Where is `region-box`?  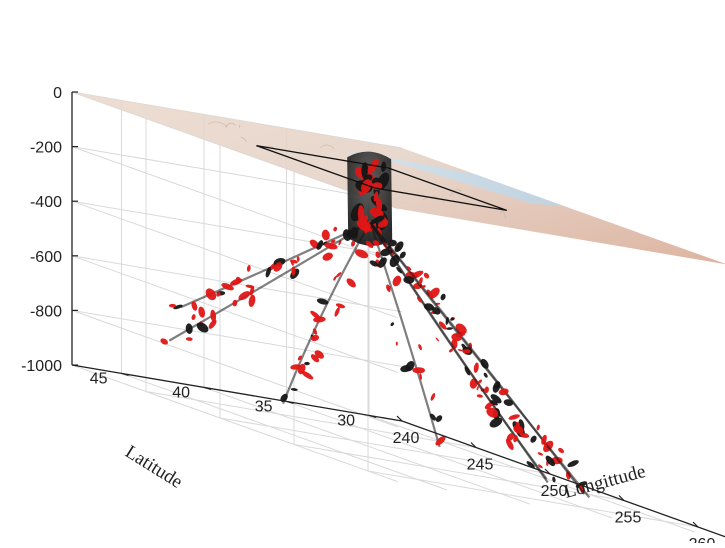
region-box is located at coordinates (382, 178).